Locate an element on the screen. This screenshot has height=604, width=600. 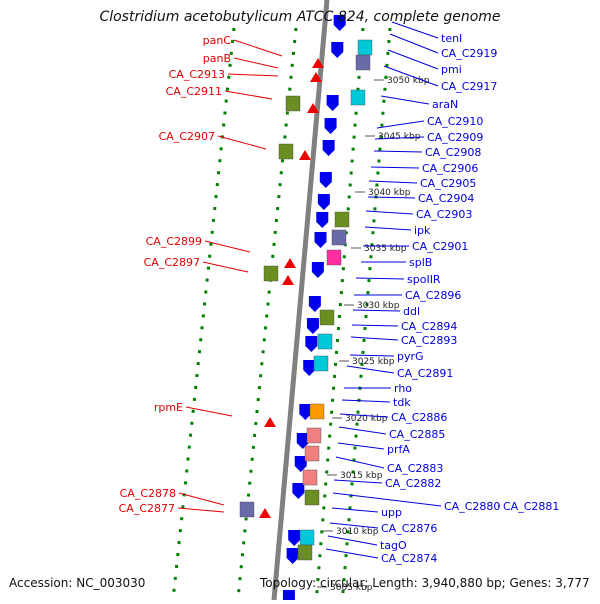
right-label-34: CA_C2874 is located at coordinates (409, 558).